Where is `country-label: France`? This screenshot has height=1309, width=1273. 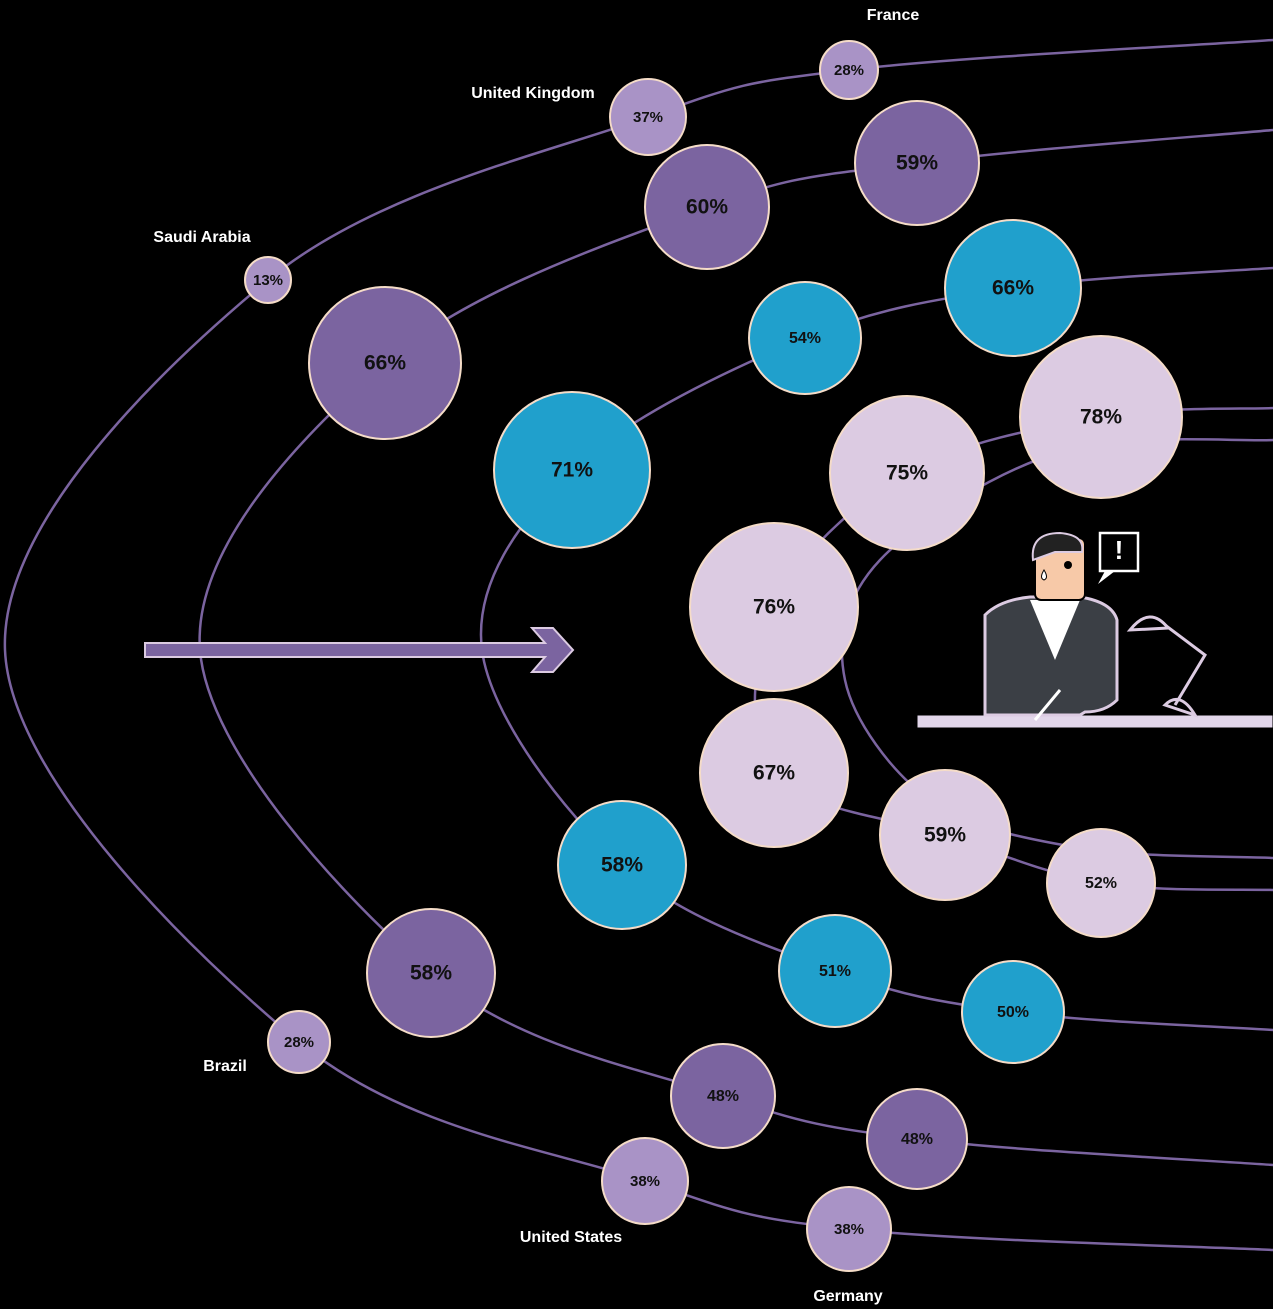 country-label: France is located at coordinates (893, 15).